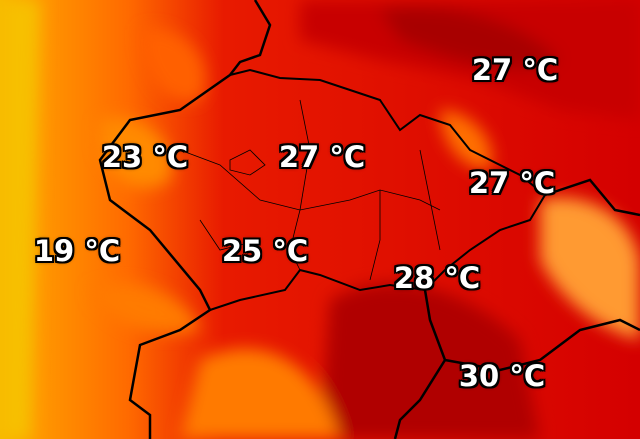 The width and height of the screenshot is (640, 439). Describe the element at coordinates (502, 376) in the screenshot. I see `temperature-label: 30 °C` at that location.